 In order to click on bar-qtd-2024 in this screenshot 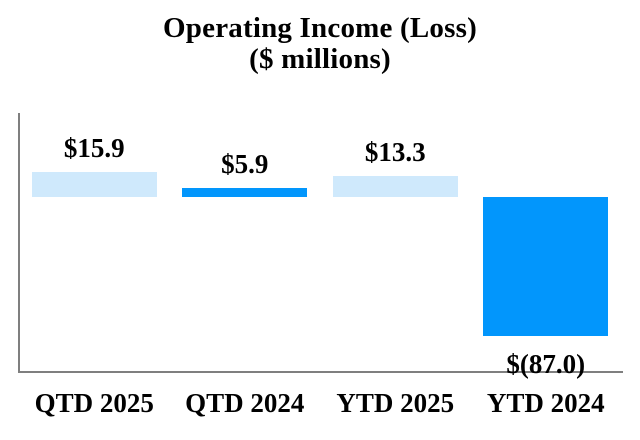, I will do `click(245, 192)`.